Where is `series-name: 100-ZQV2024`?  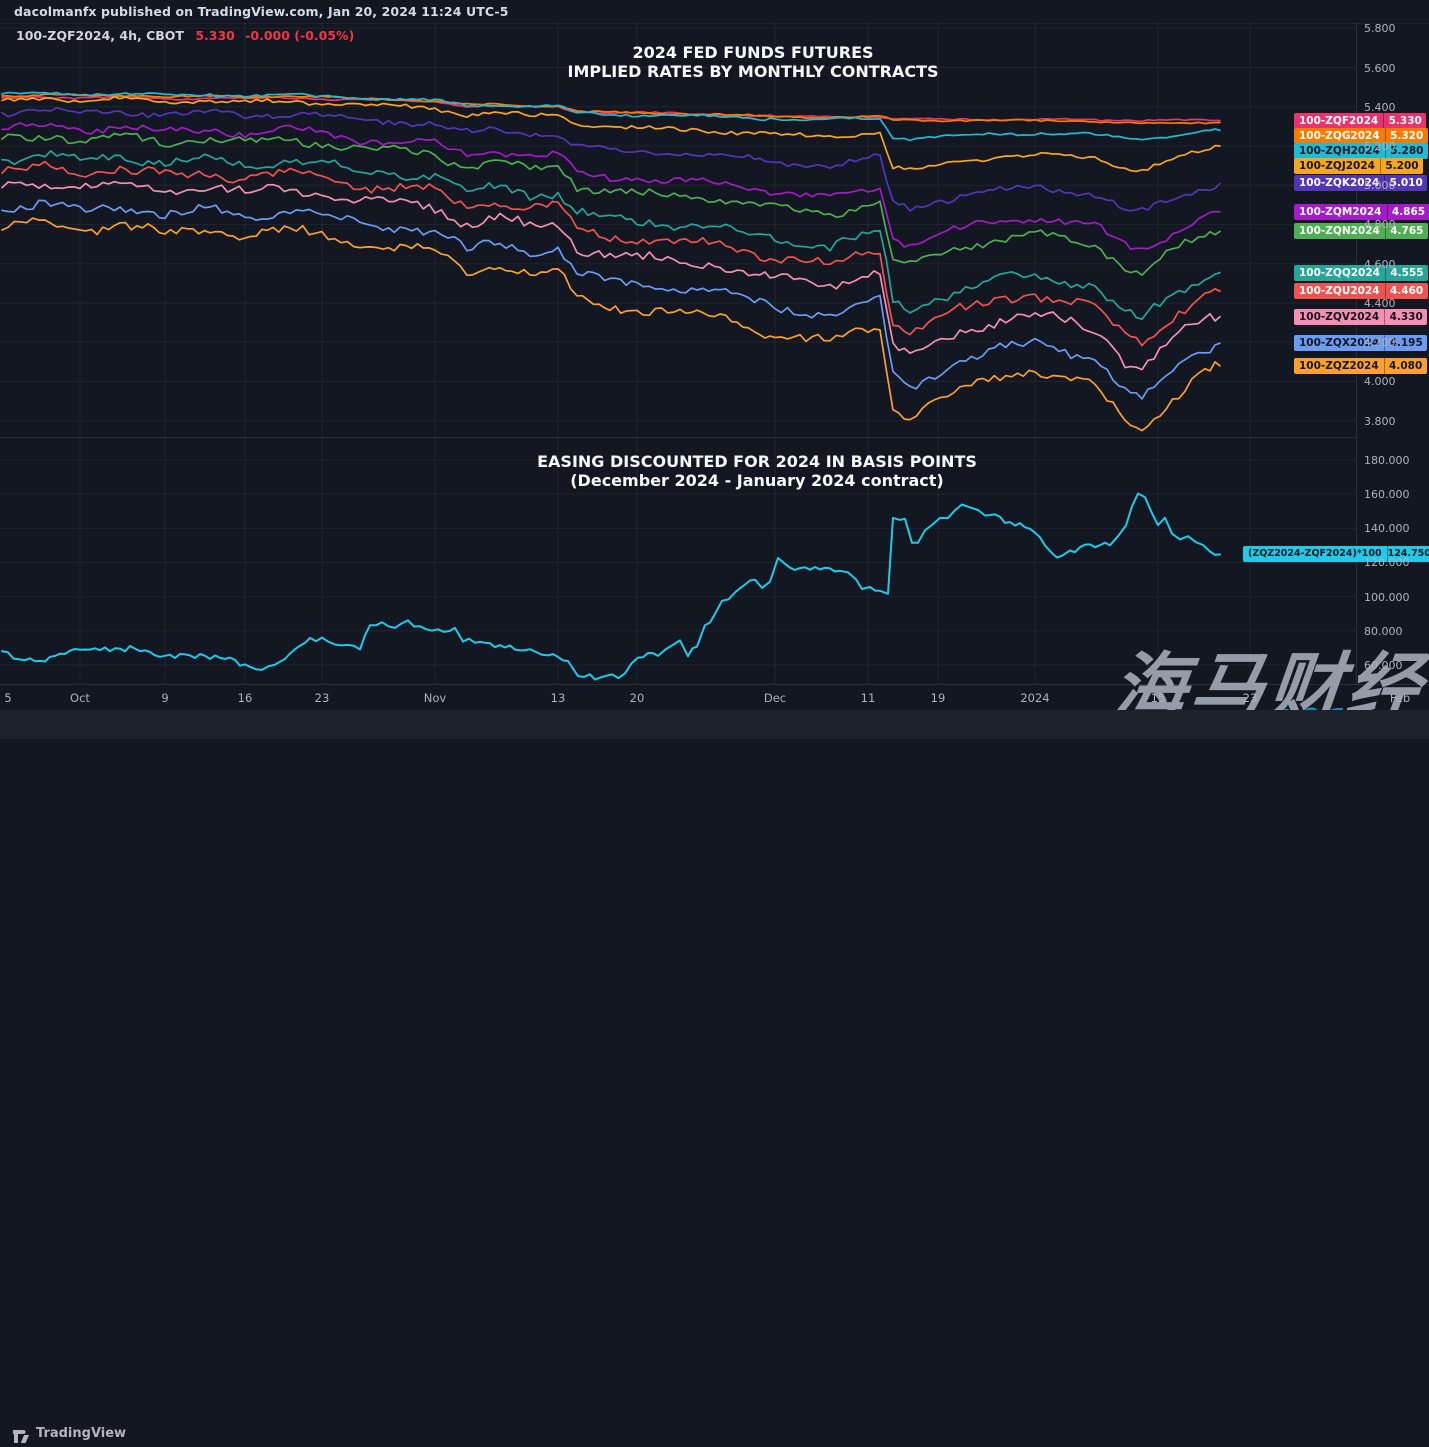
series-name: 100-ZQV2024 is located at coordinates (1339, 317).